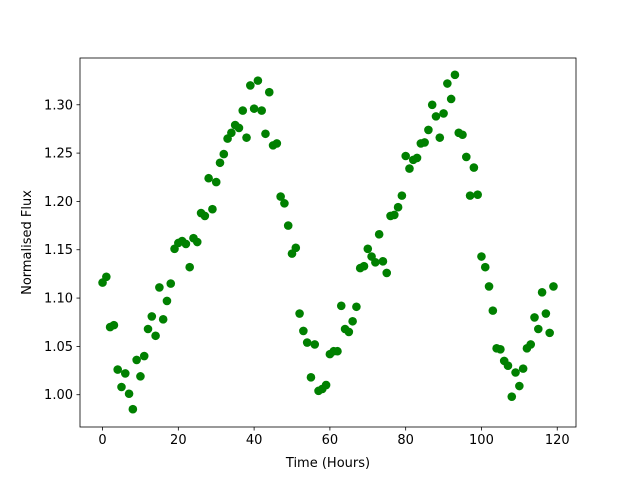  Describe the element at coordinates (58, 105) in the screenshot. I see `y-tick-label: 1.30` at that location.